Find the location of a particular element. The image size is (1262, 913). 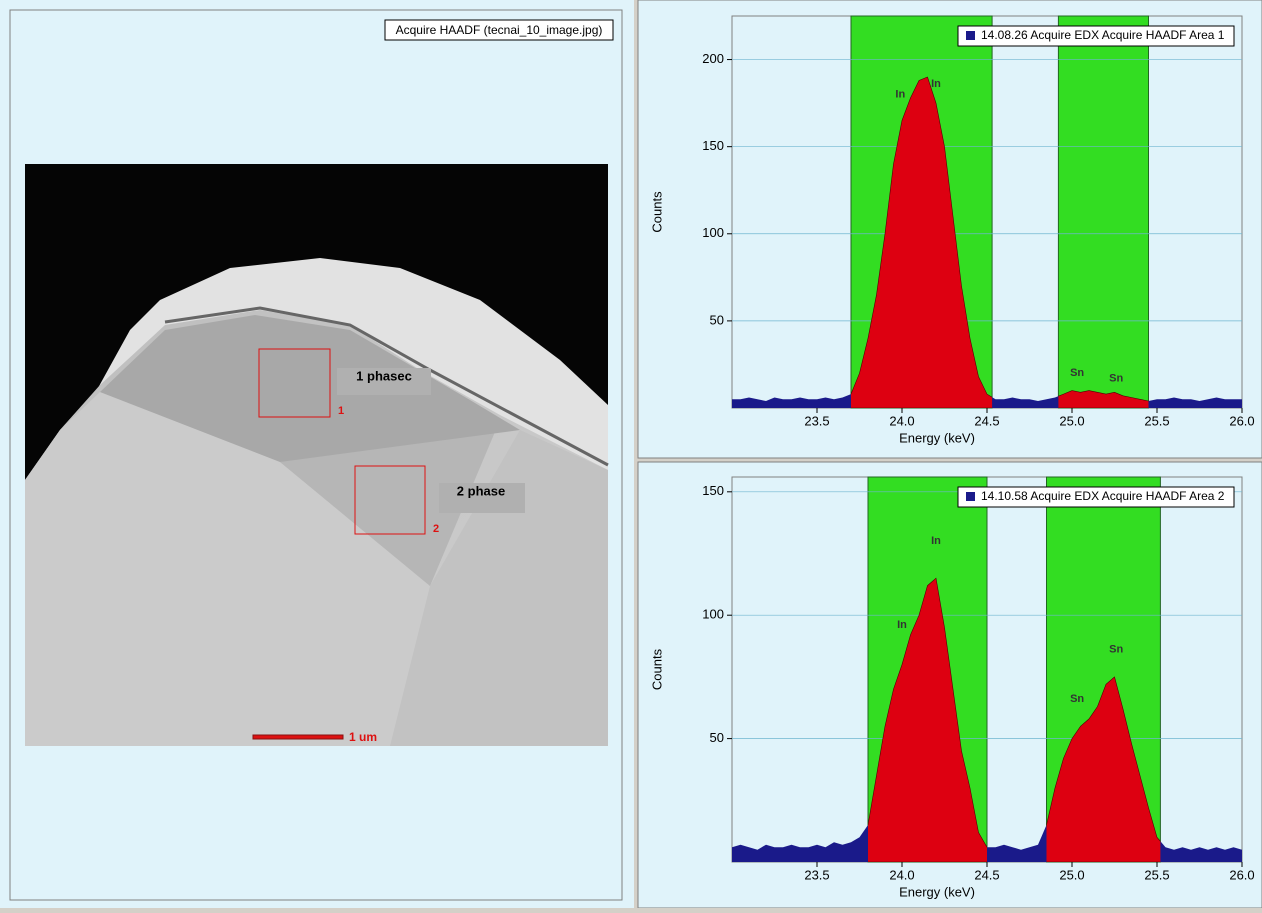

image-title: Acquire HAADF (tecnai_10_image.jpg) is located at coordinates (499, 30).